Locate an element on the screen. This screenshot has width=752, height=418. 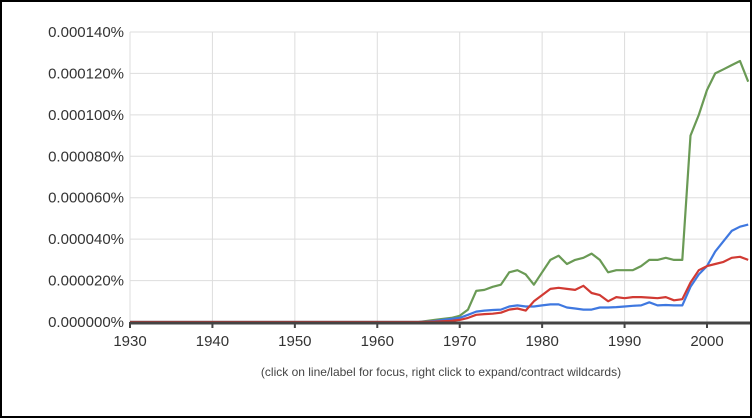
y-tick-label: 0.000120% is located at coordinates (86, 73).